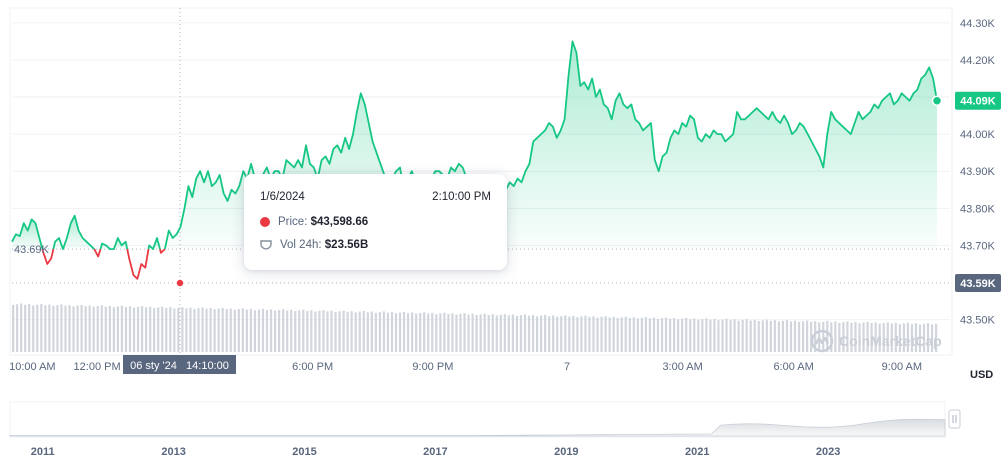  Describe the element at coordinates (890, 341) in the screenshot. I see `watermark-text: CoinMarketCap` at that location.